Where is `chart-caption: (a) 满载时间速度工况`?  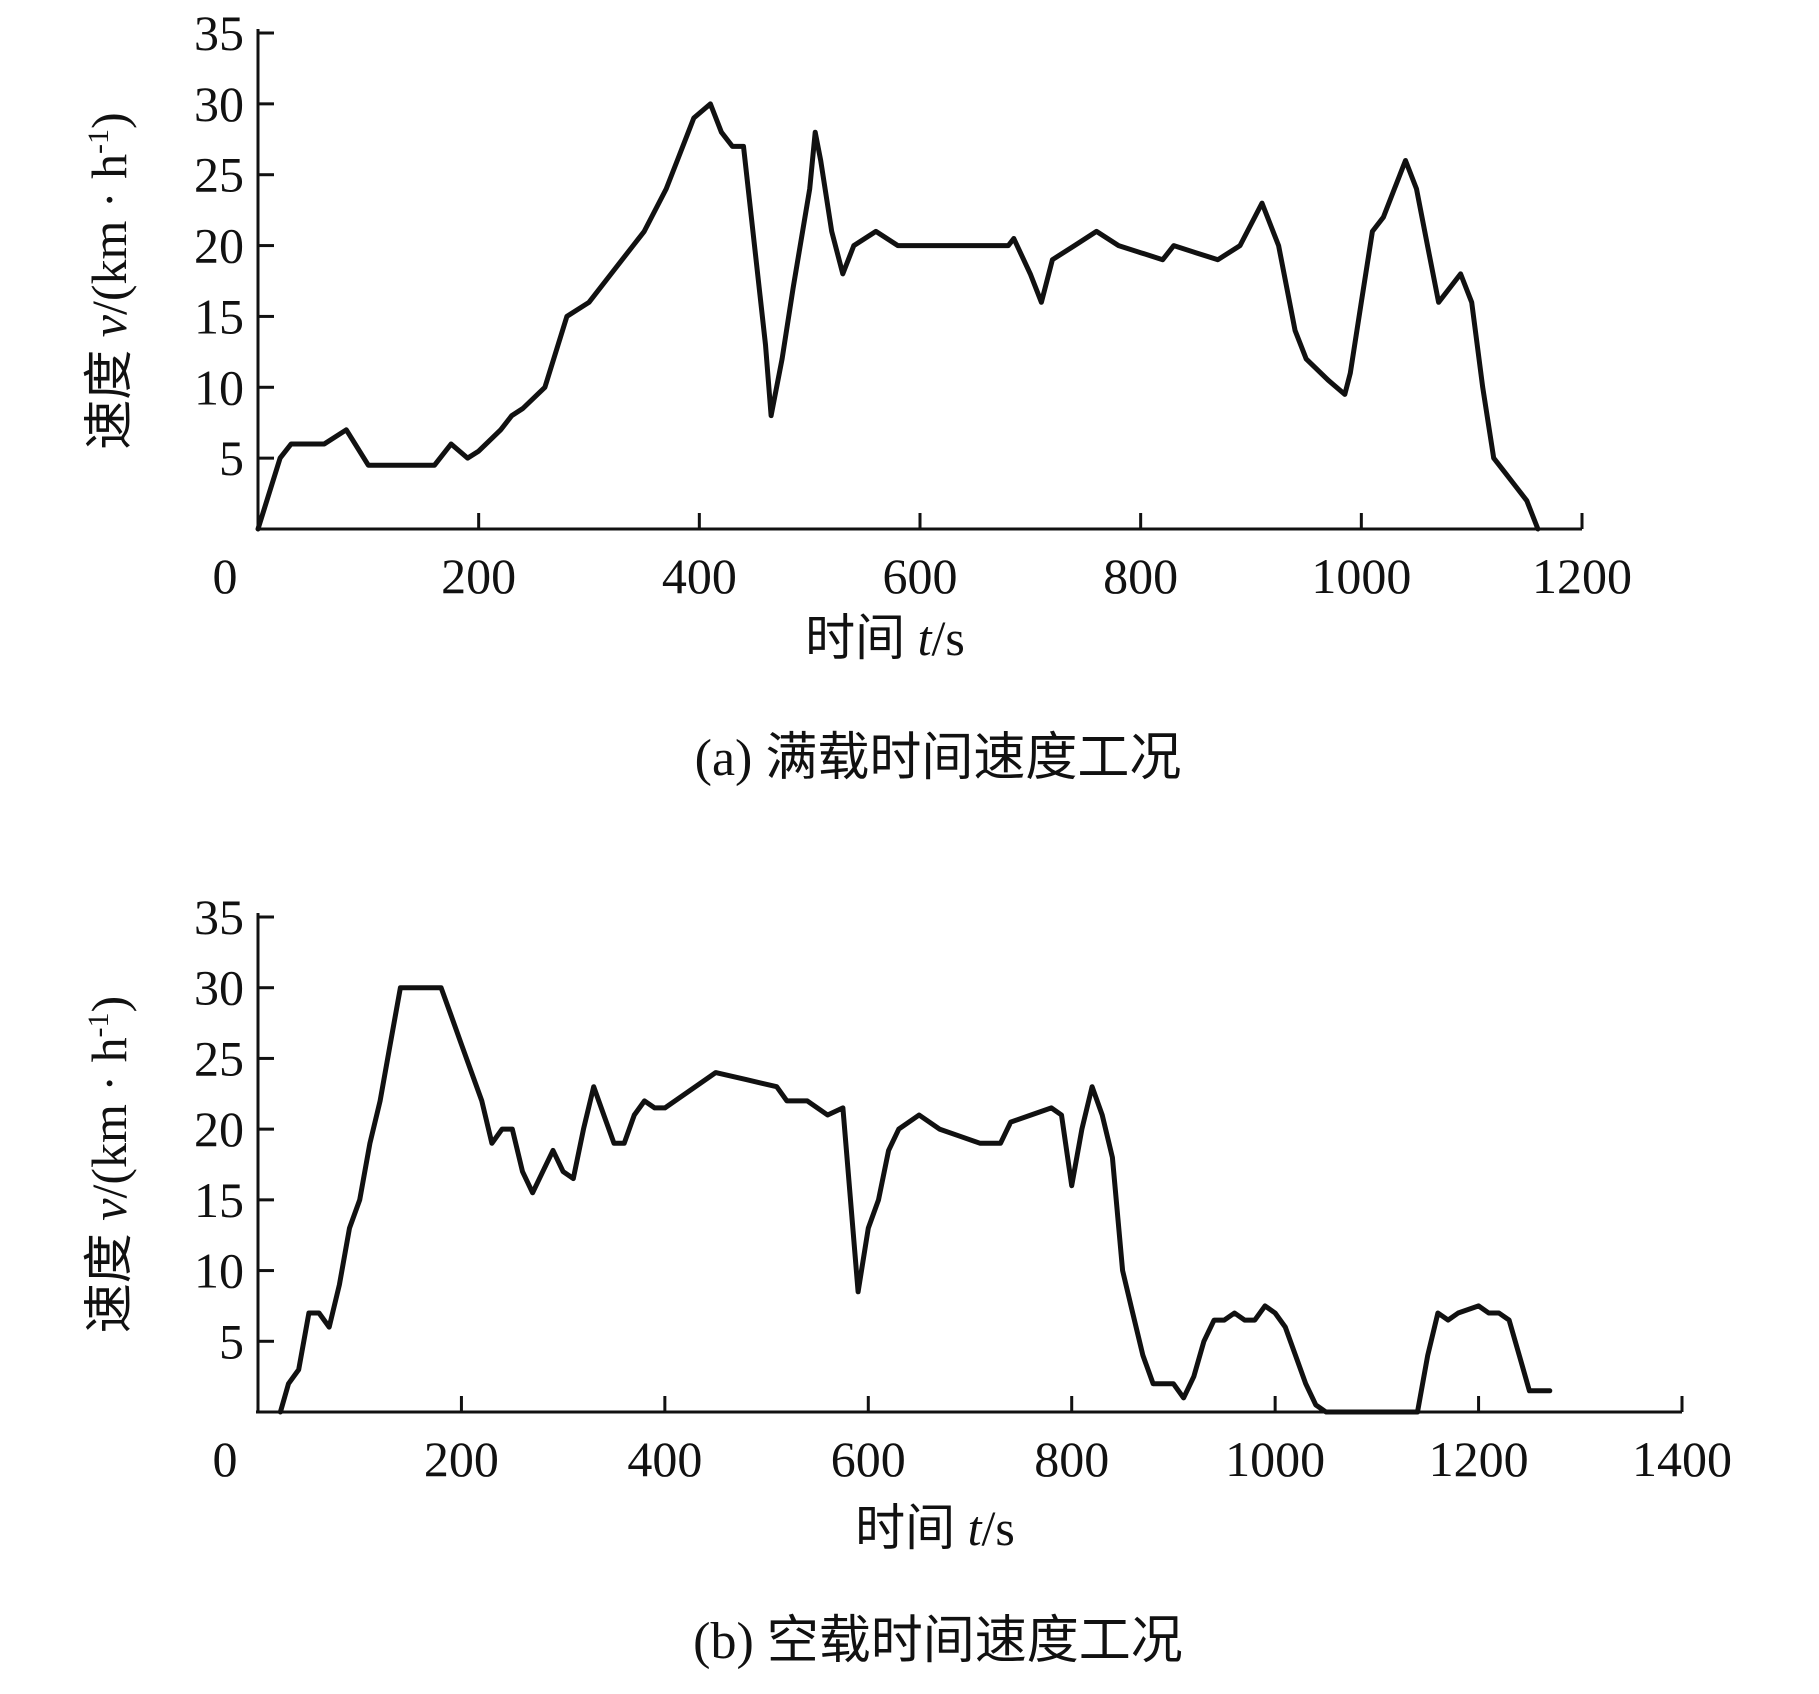 chart-caption: (a) 满载时间速度工况 is located at coordinates (938, 758).